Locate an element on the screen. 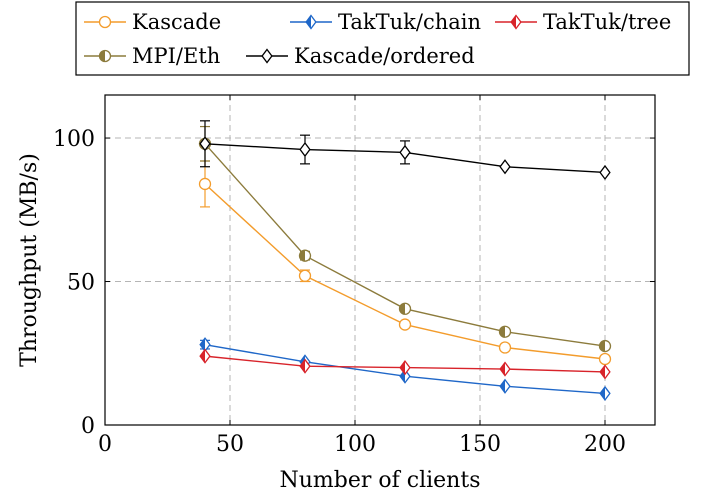 The height and width of the screenshot is (496, 701). x-tick-label: 150 is located at coordinates (480, 444).